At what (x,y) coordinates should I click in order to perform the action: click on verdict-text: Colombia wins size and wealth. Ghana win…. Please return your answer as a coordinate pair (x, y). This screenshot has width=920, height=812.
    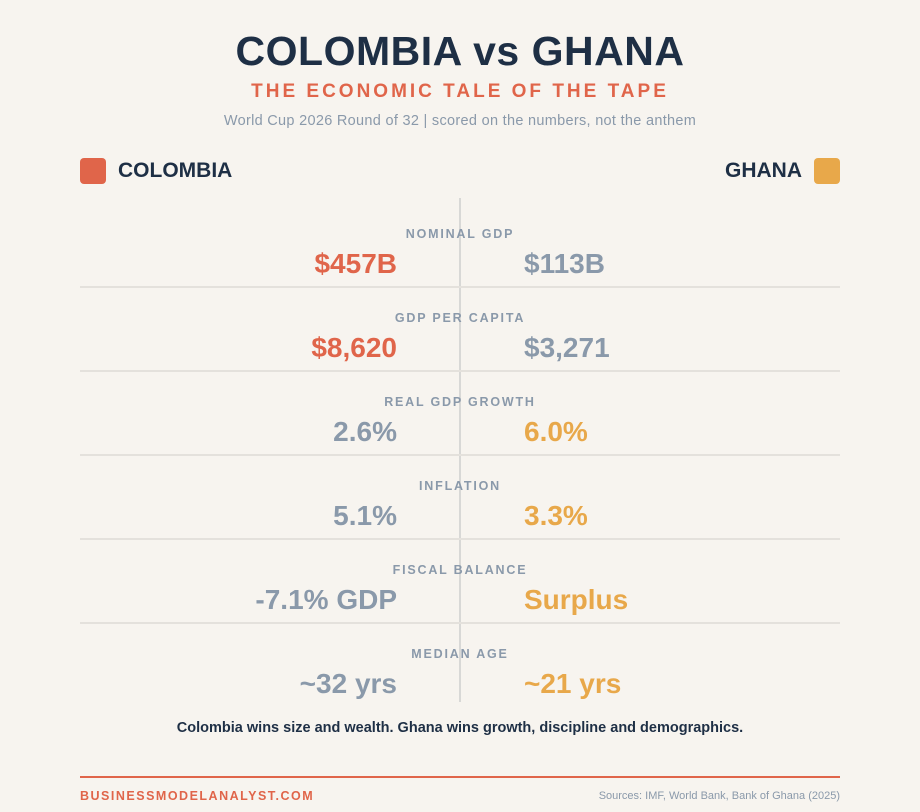
    Looking at the image, I should click on (460, 728).